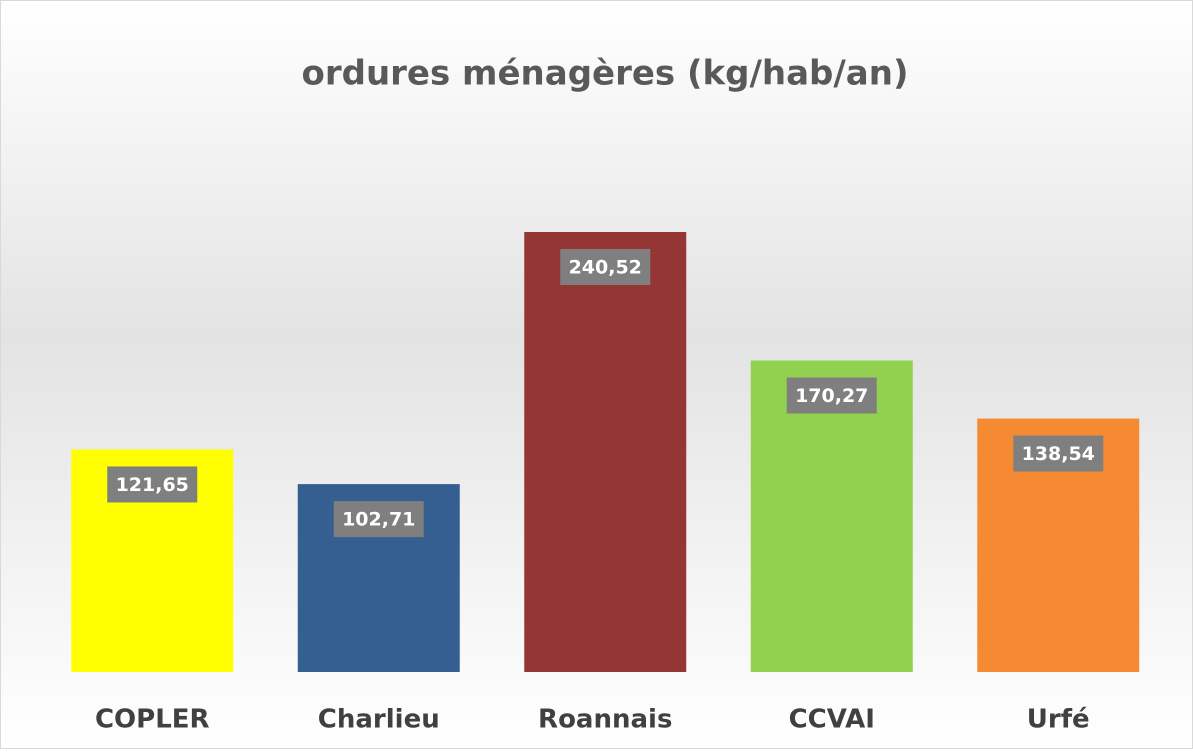 This screenshot has width=1193, height=753. I want to click on x-tick-label: Charlieu, so click(379, 720).